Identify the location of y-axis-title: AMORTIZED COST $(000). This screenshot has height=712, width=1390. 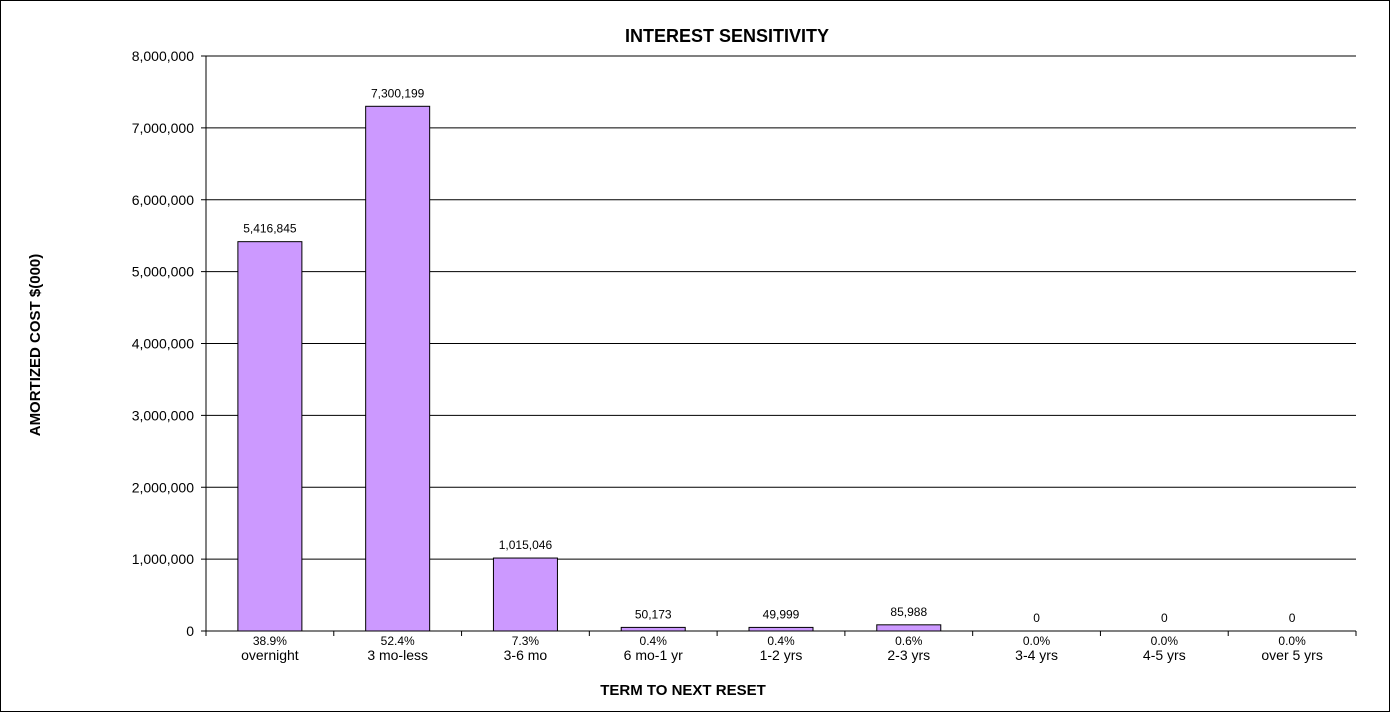
(35, 345).